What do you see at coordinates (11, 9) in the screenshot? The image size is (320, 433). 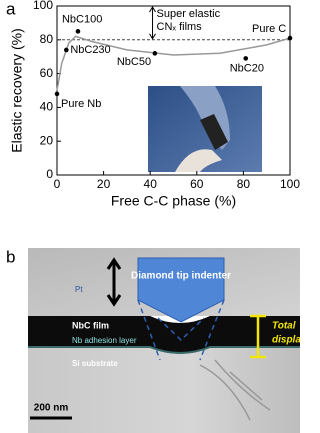 I see `panel-label: a` at bounding box center [11, 9].